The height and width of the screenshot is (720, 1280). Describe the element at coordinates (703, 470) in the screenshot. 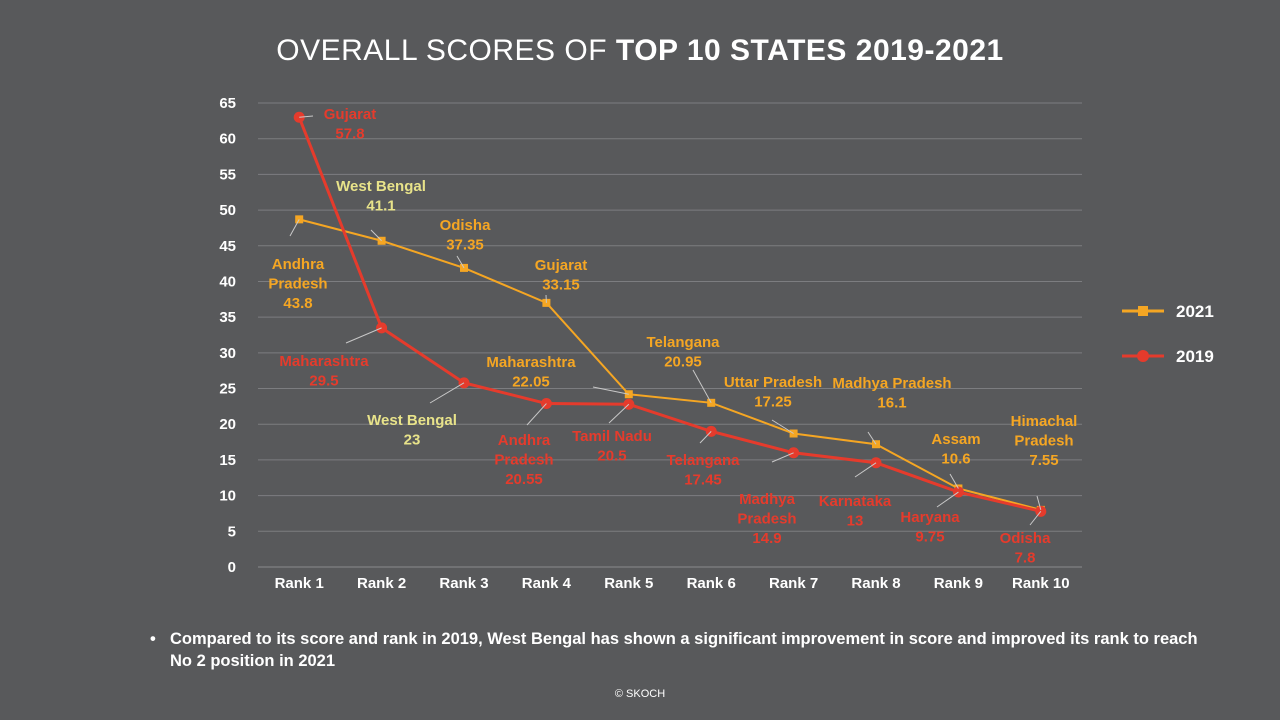

I see `data-label-2019: Telangana 17.45` at that location.